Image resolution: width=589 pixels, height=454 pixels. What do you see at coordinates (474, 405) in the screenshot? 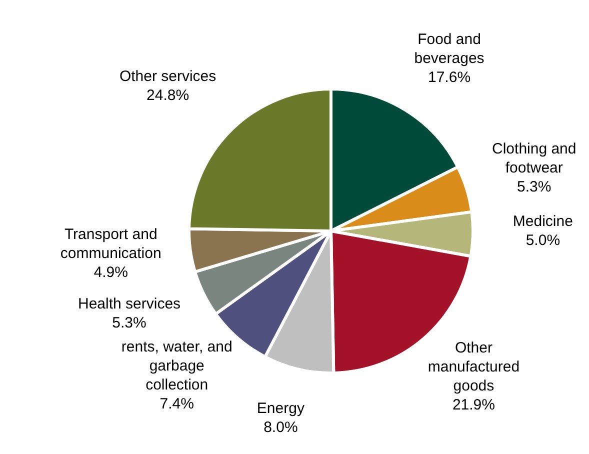
I see `data-label: 21.9%` at bounding box center [474, 405].